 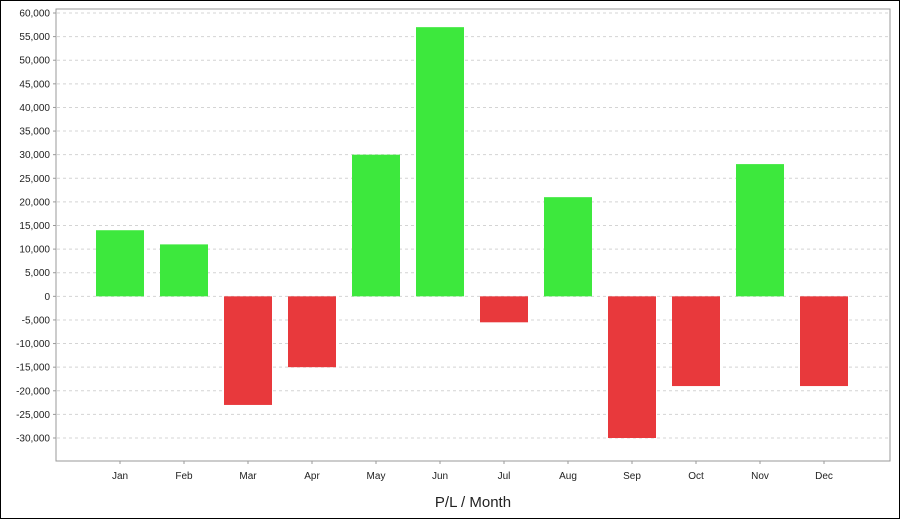 What do you see at coordinates (34, 108) in the screenshot?
I see `y-tick-label: 40,000` at bounding box center [34, 108].